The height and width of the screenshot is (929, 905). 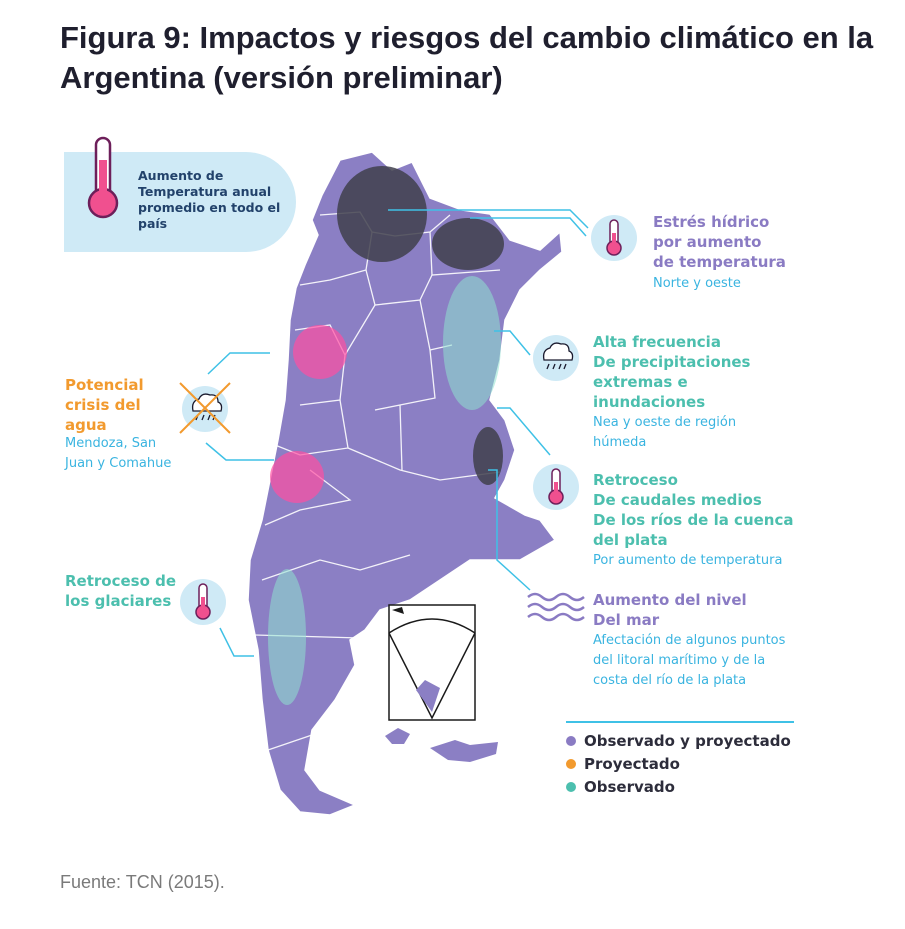 What do you see at coordinates (488, 456) in the screenshot?
I see `zone-rio-de-la-plata` at bounding box center [488, 456].